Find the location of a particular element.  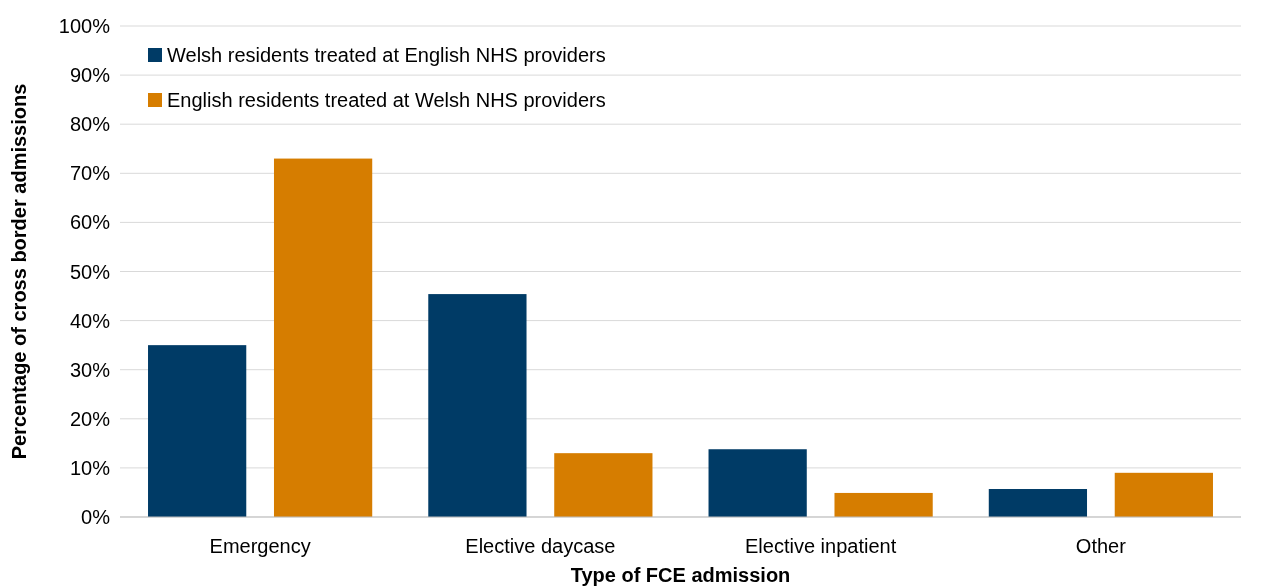

y-tick-label: 60% is located at coordinates (90, 222).